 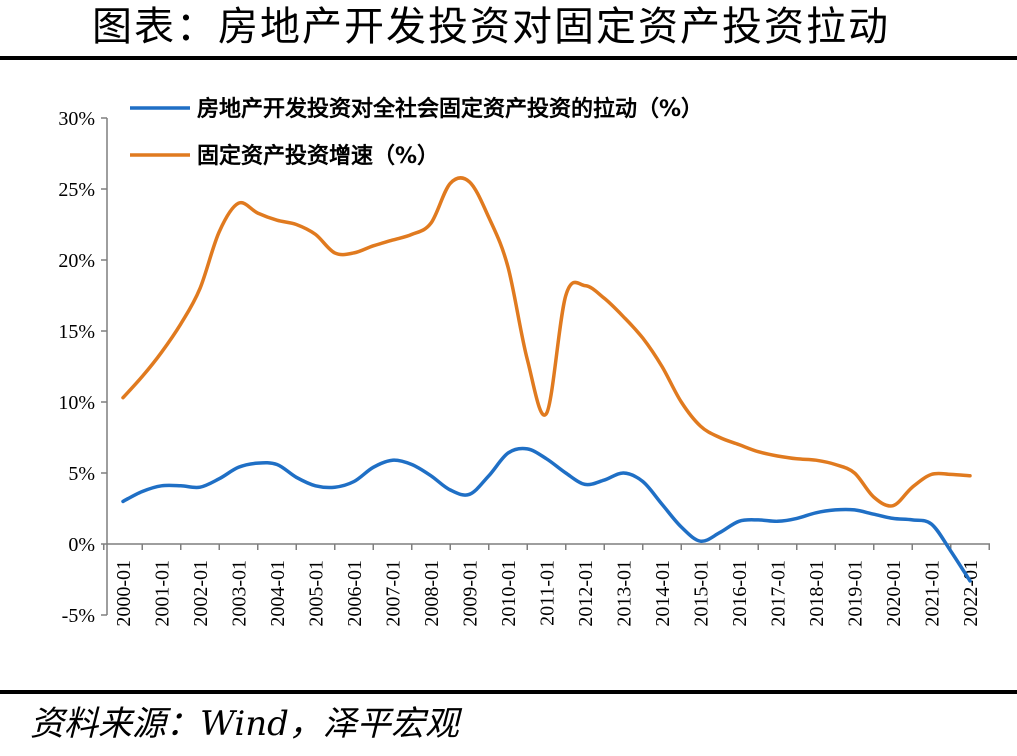 What do you see at coordinates (201, 593) in the screenshot?
I see `x-tick-label: 2002-01` at bounding box center [201, 593].